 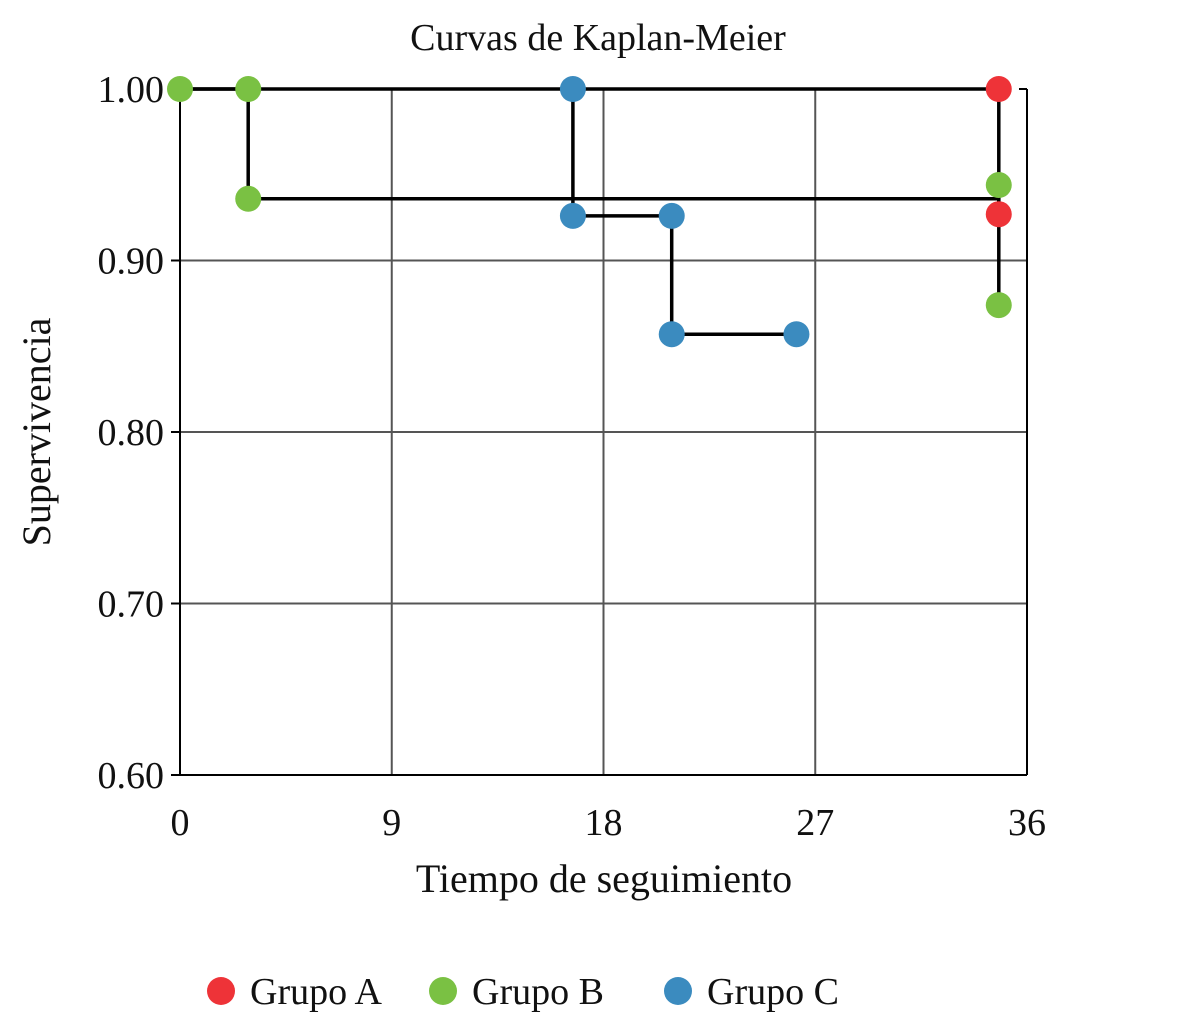 I want to click on x-tick-label: 18, so click(x=604, y=823).